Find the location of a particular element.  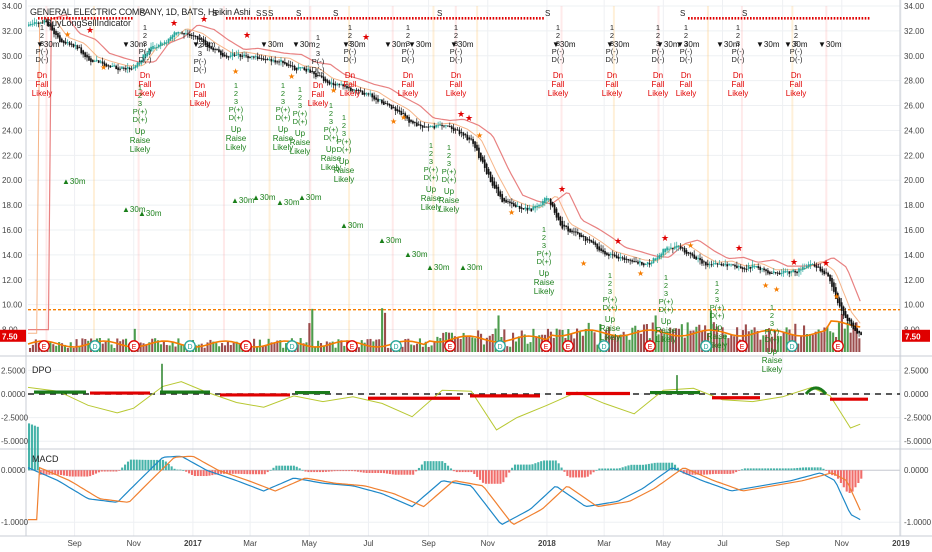

event-circle is located at coordinates (650, 346).